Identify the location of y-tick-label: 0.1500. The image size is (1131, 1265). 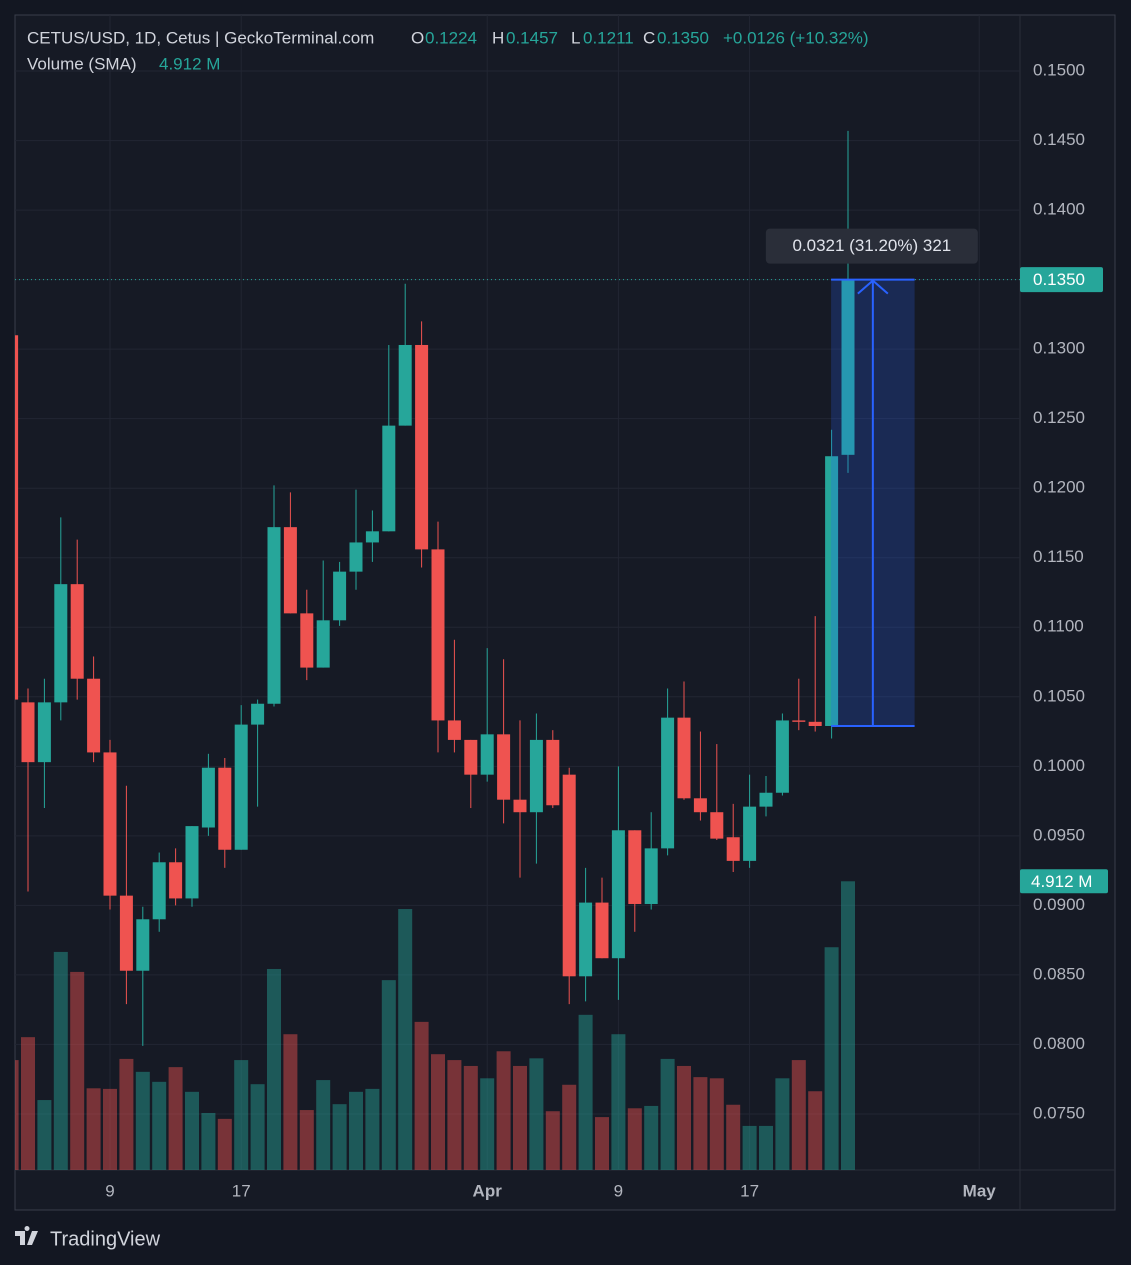
(1059, 70).